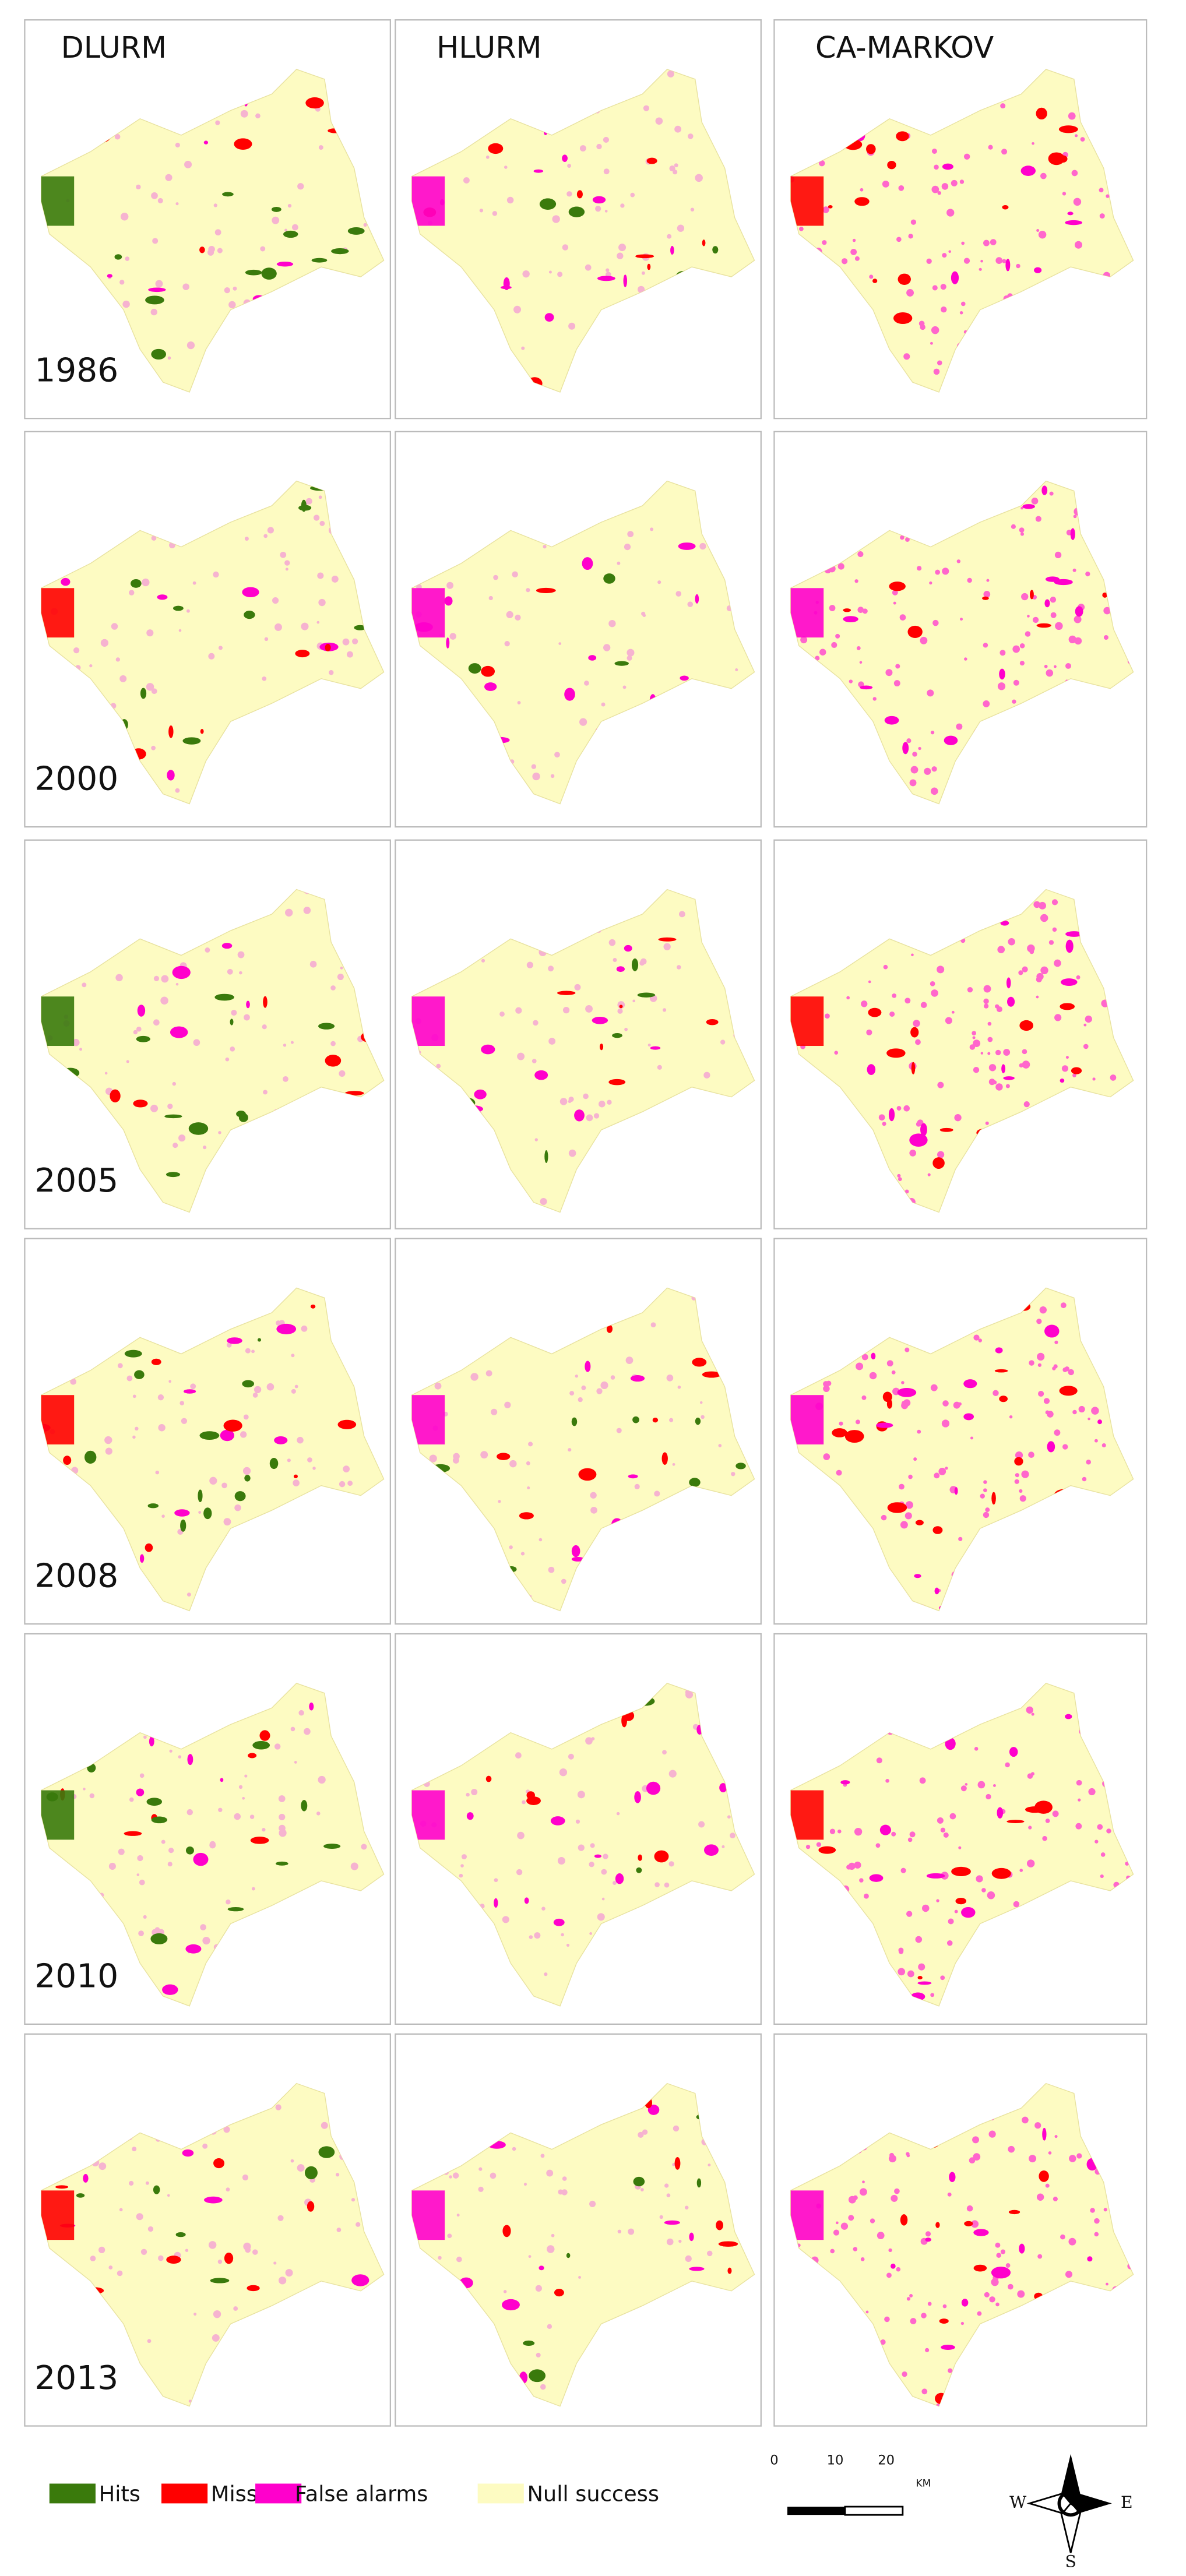 This screenshot has height=2576, width=1186. I want to click on column-header: CA-MARKOV, so click(904, 47).